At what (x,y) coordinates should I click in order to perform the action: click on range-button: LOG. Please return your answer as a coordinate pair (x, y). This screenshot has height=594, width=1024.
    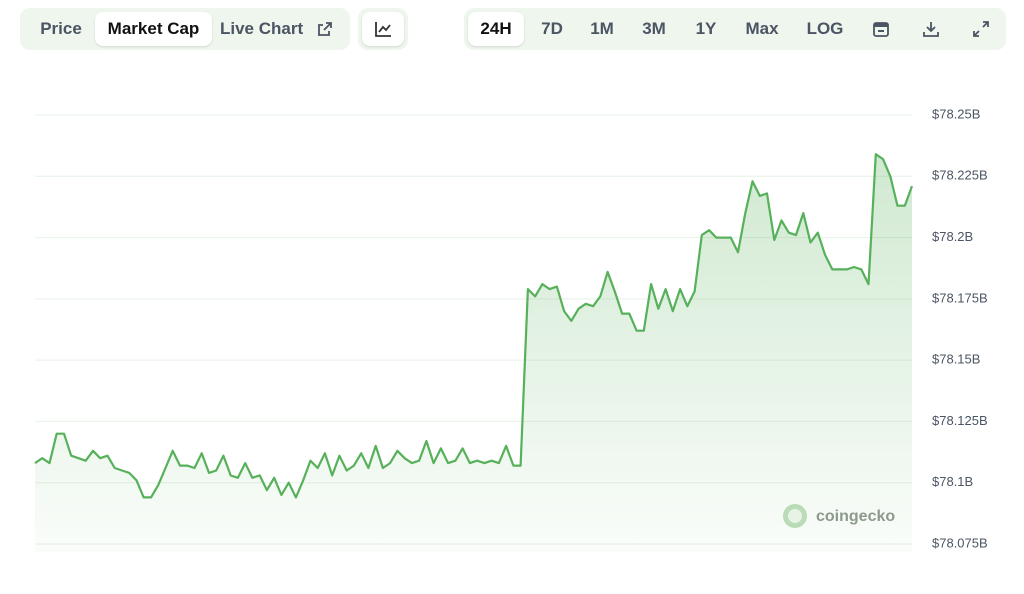
    Looking at the image, I should click on (825, 28).